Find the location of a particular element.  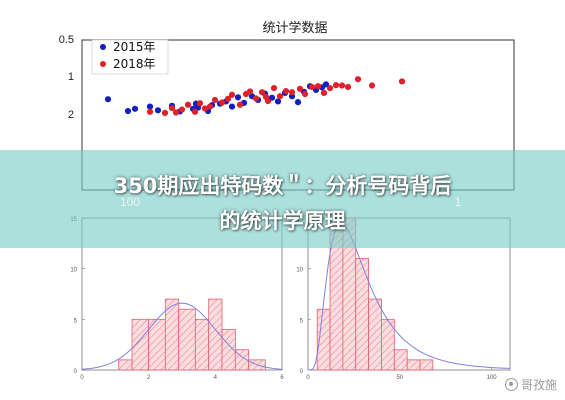

y-tick-label: 1 is located at coordinates (71, 77).